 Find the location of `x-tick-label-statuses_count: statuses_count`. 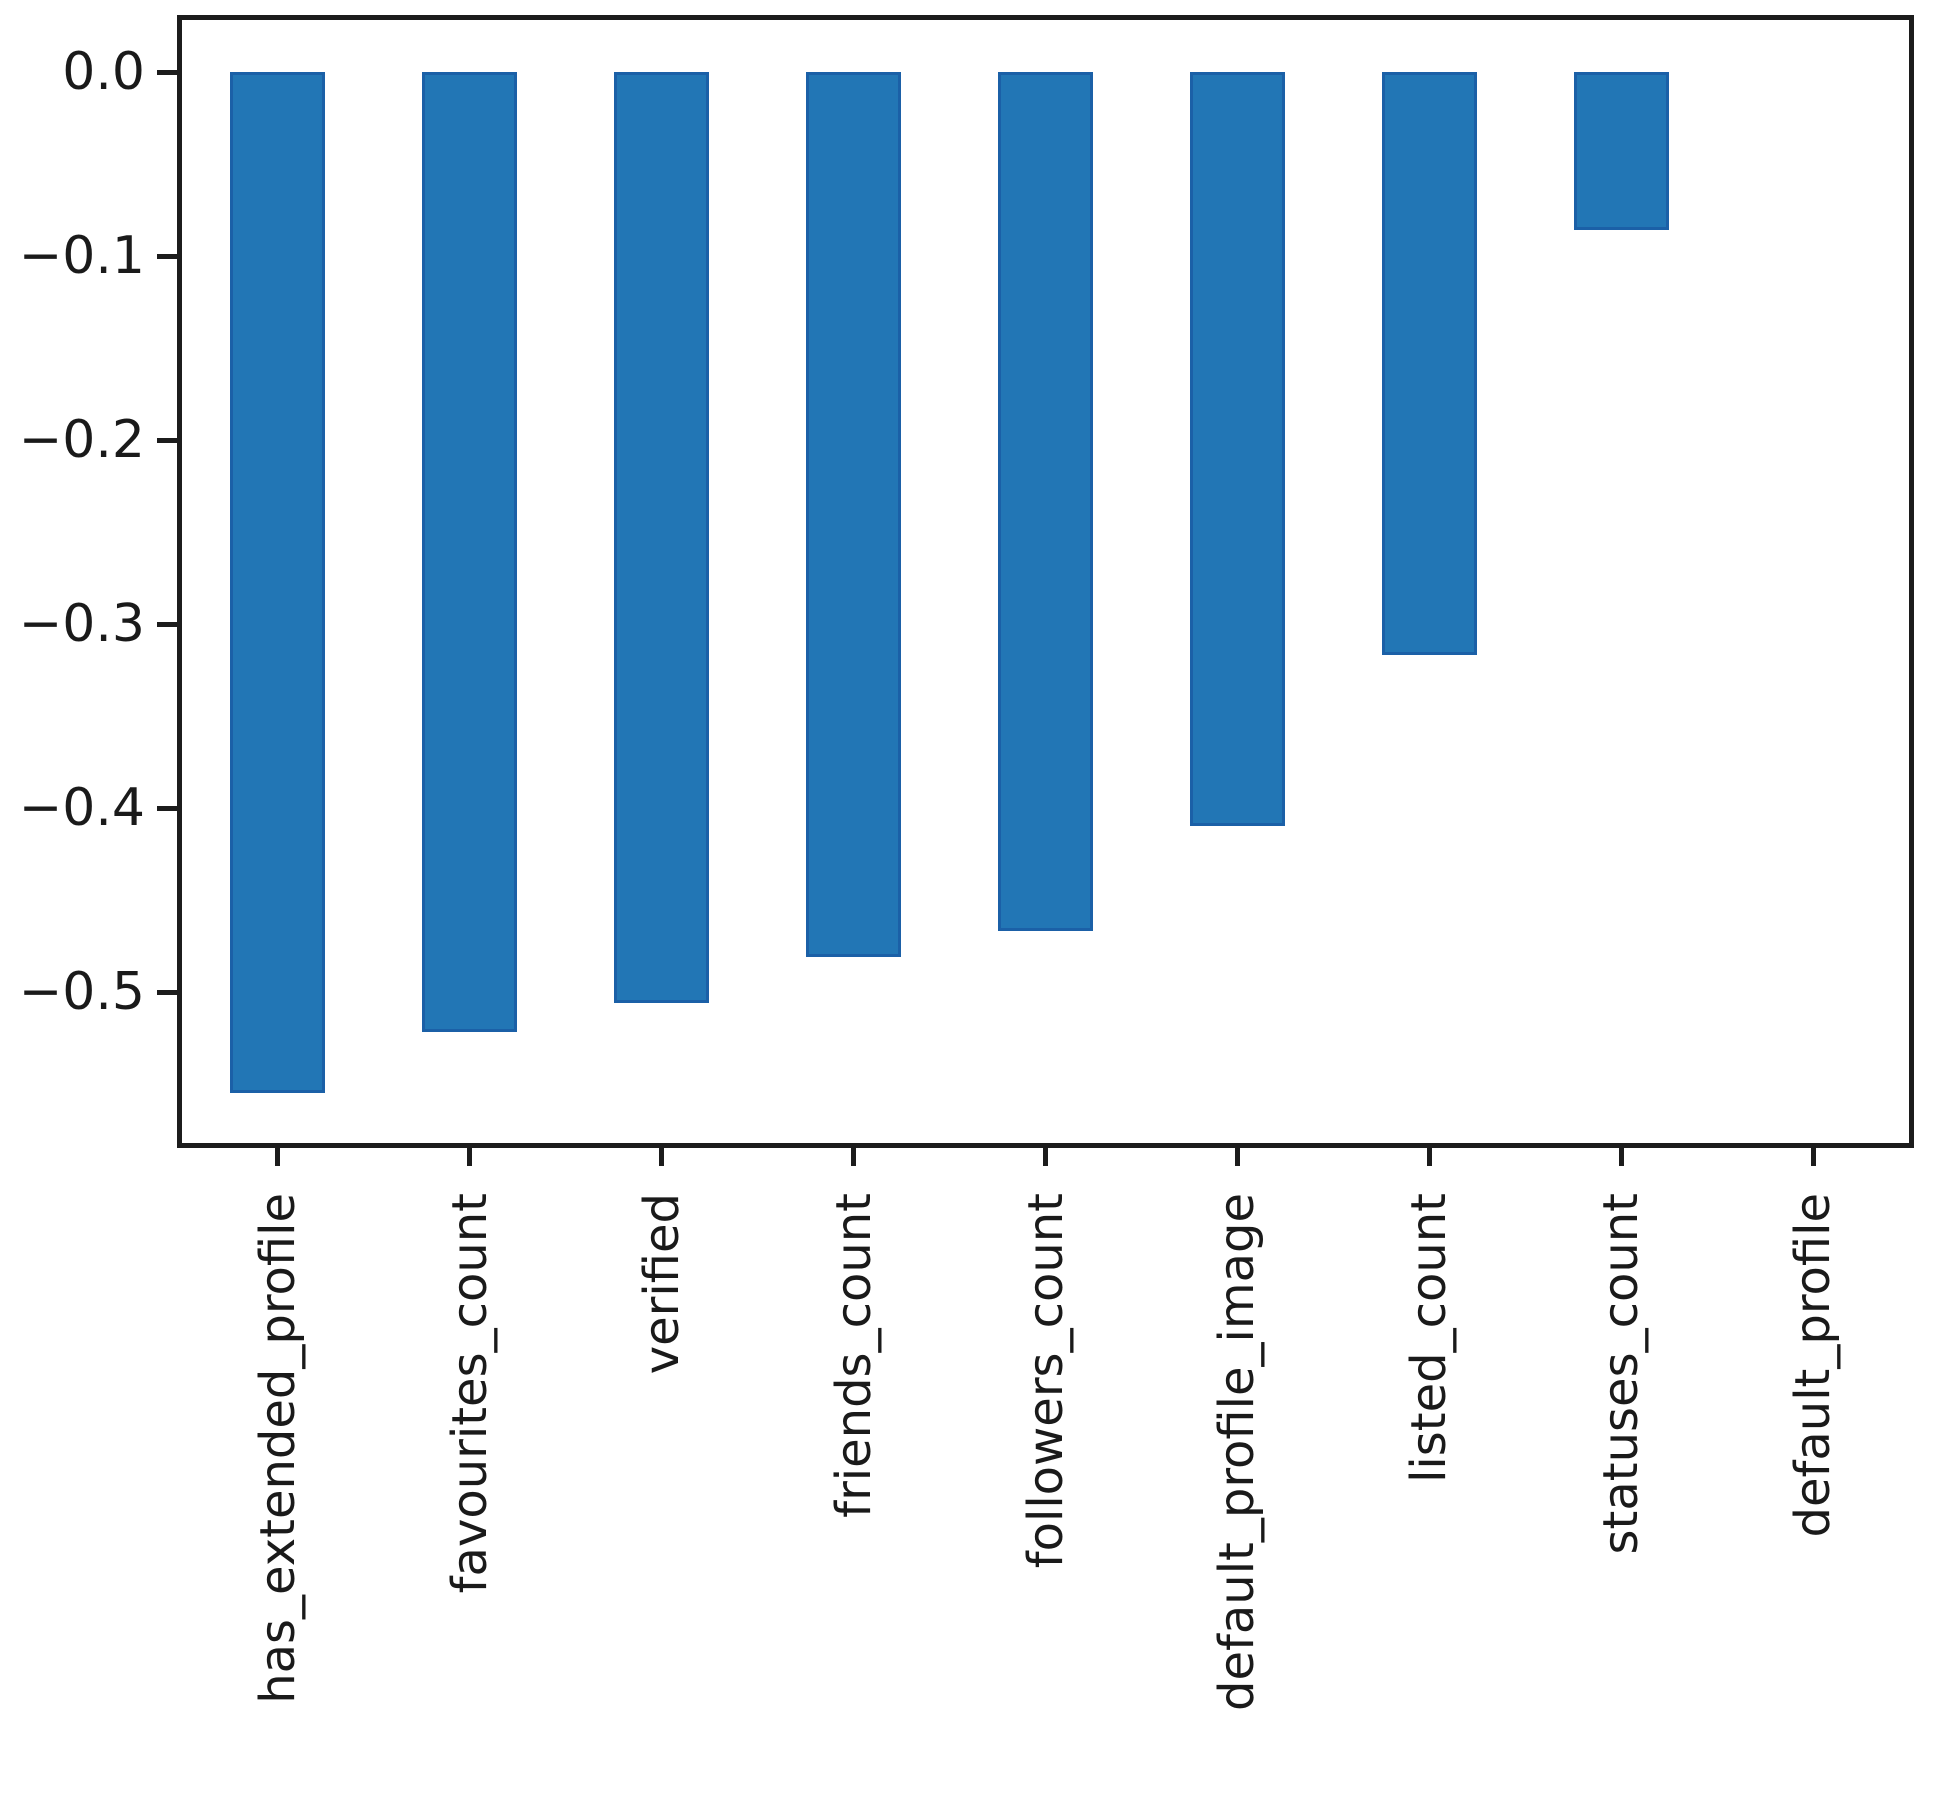

x-tick-label-statuses_count: statuses_count is located at coordinates (1621, 1374).